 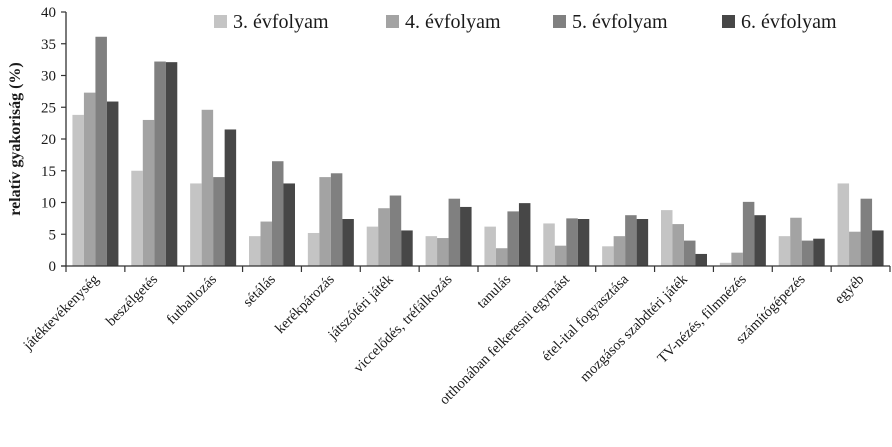 What do you see at coordinates (48, 77) in the screenshot?
I see `y-tick-label: 30` at bounding box center [48, 77].